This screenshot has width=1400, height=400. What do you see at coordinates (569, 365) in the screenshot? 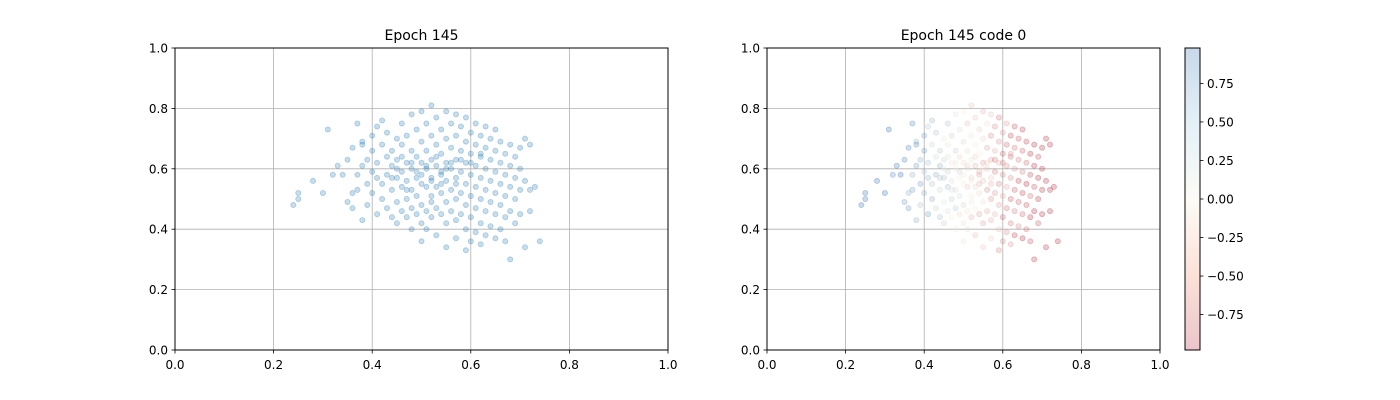
I see `x-tick-label: 0.8` at bounding box center [569, 365].